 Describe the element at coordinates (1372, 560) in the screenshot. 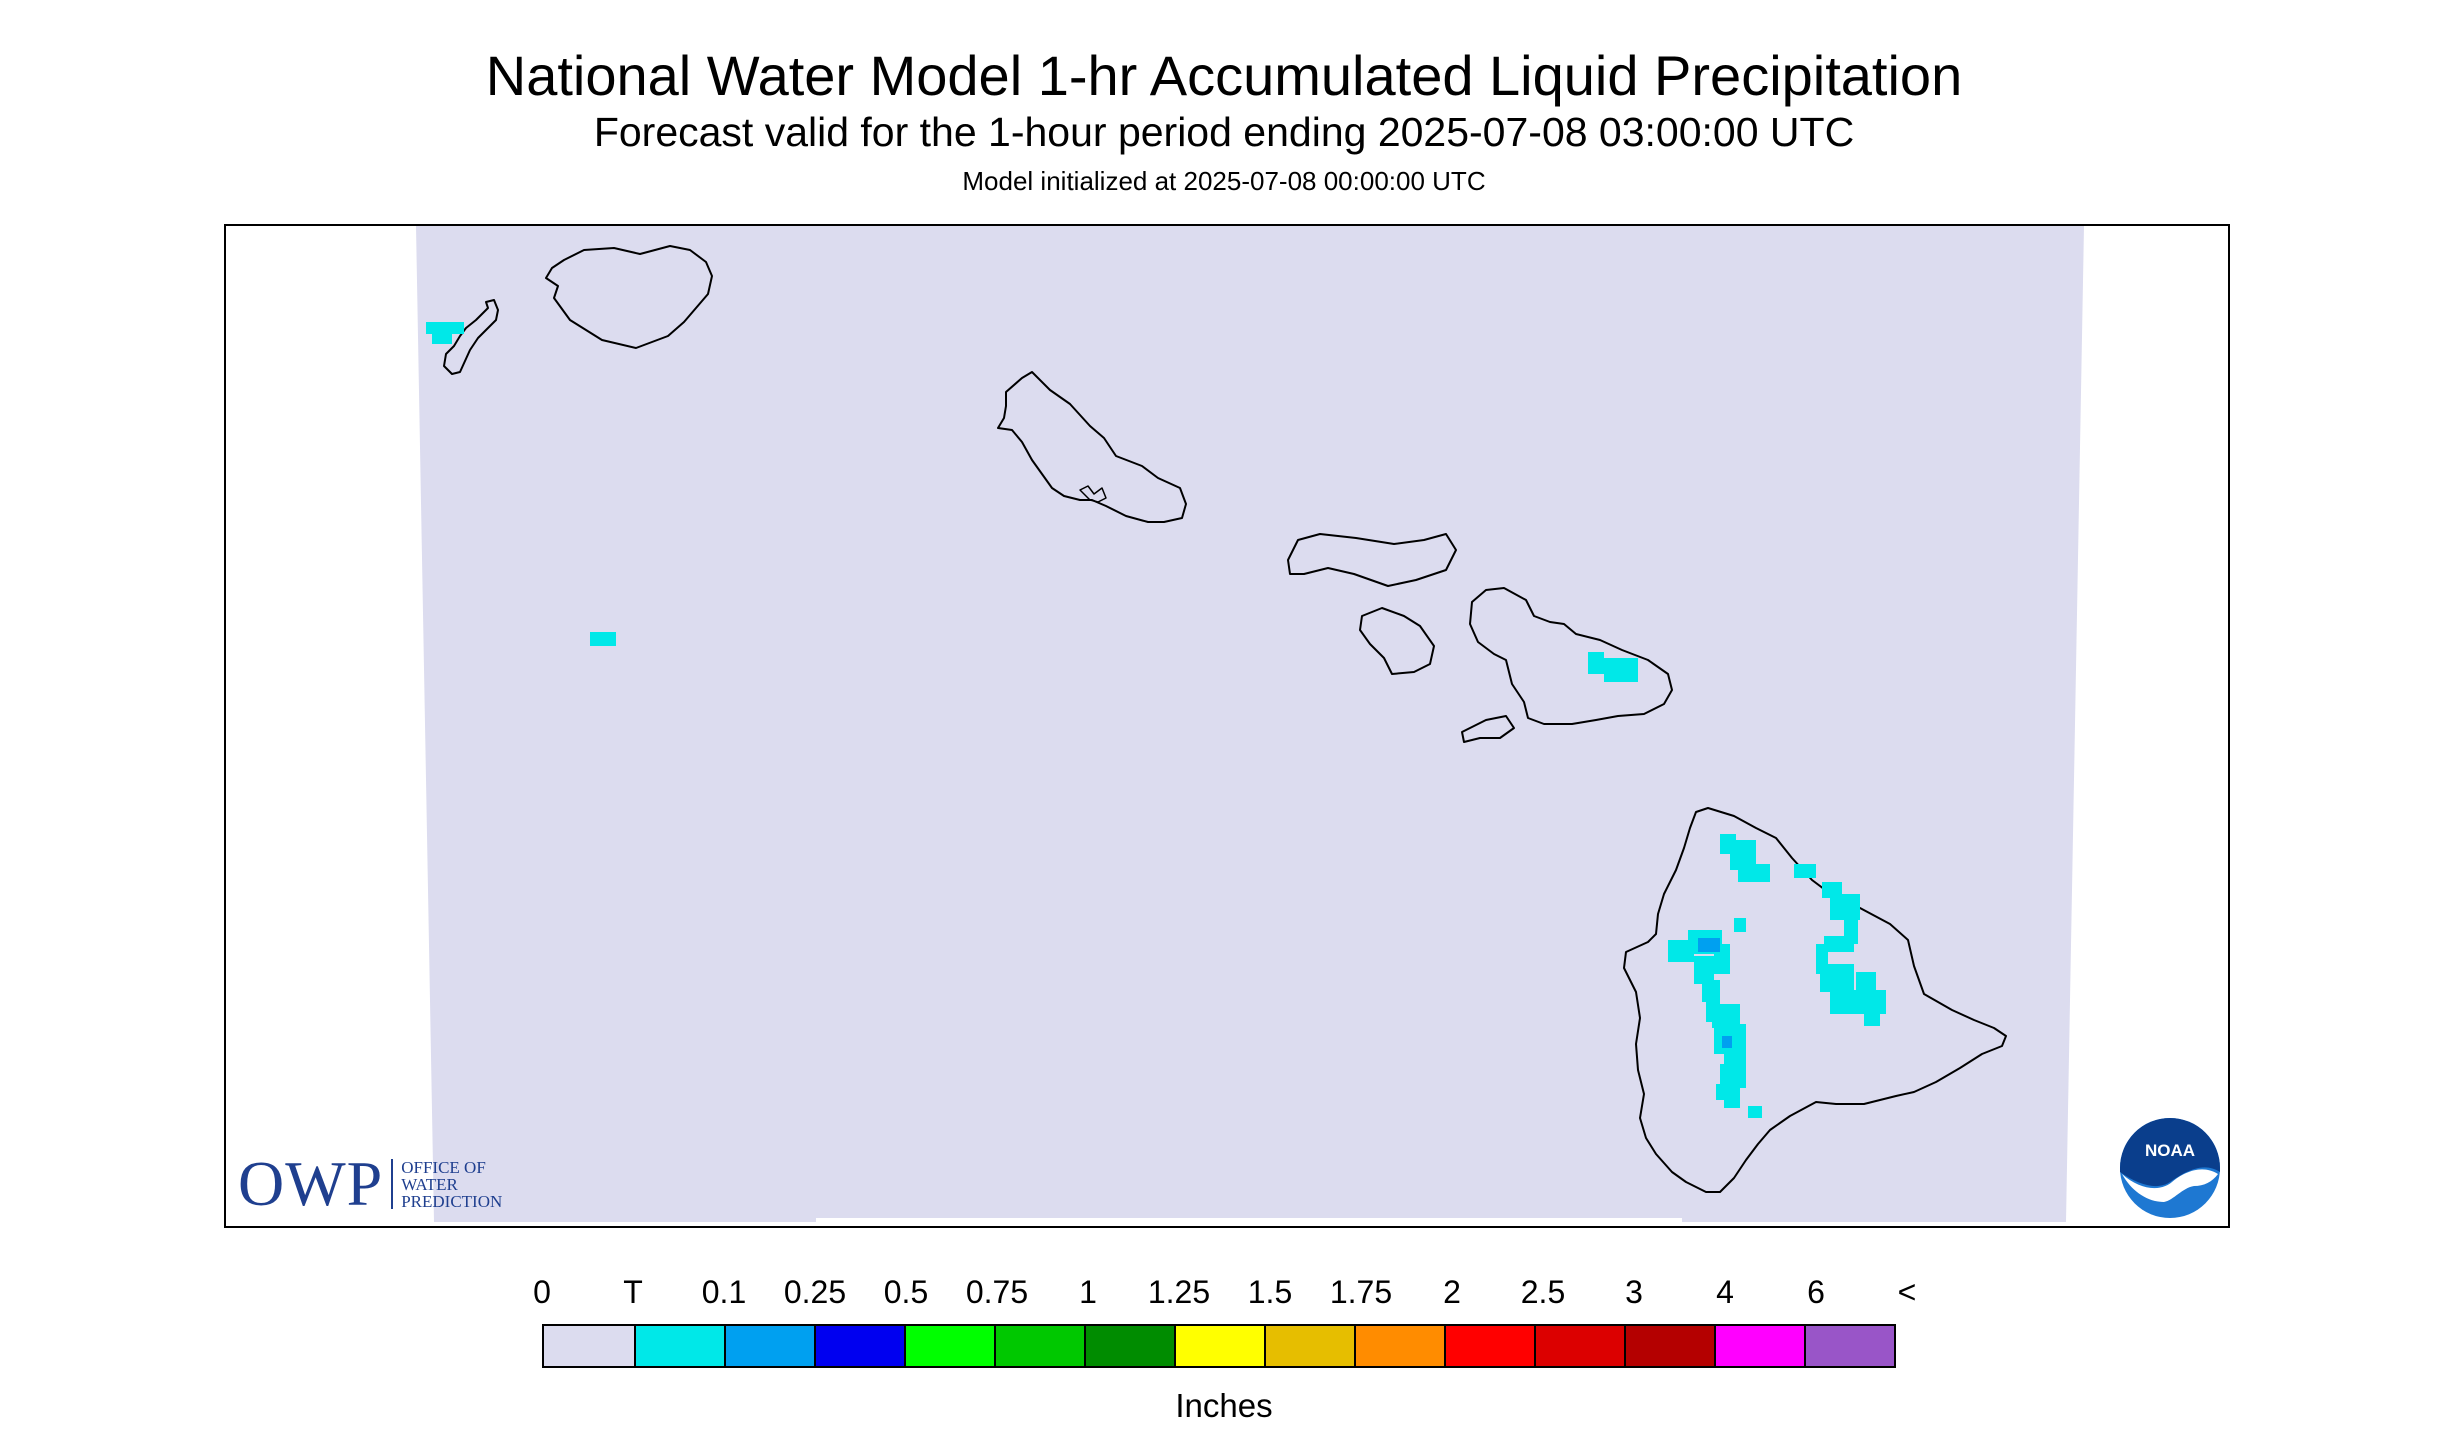

I see `island-molokai` at that location.